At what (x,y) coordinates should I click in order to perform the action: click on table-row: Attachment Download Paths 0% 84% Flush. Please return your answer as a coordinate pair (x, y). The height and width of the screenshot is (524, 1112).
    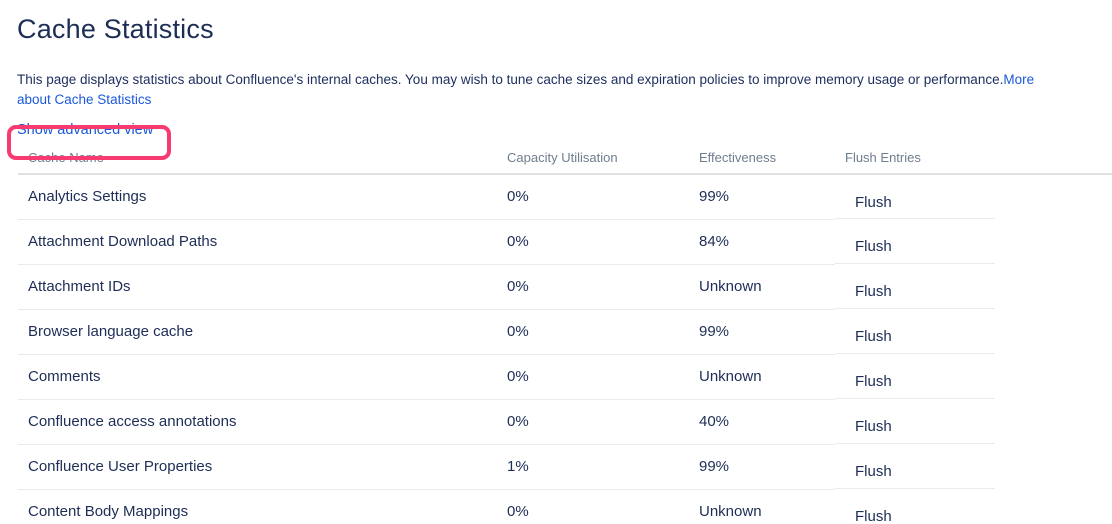
    Looking at the image, I should click on (565, 242).